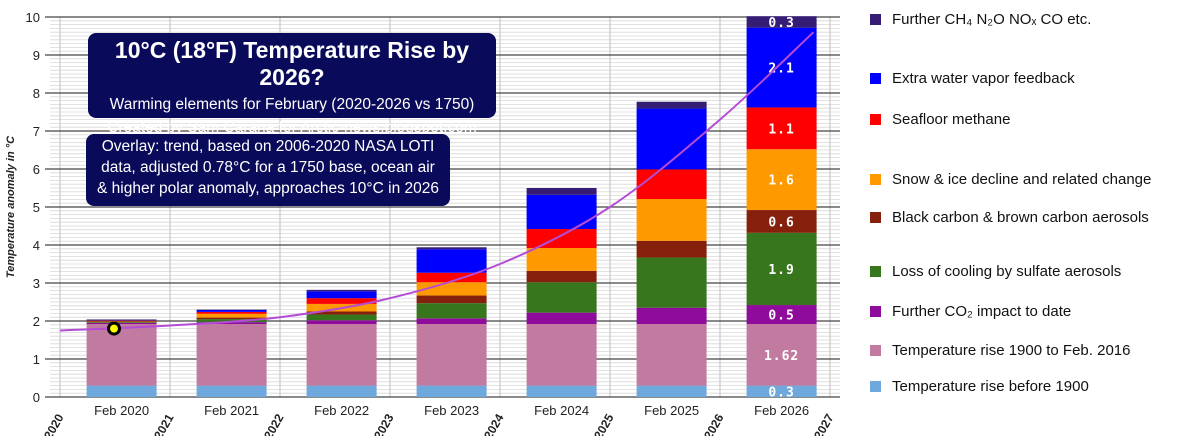  What do you see at coordinates (451, 410) in the screenshot?
I see `category-label: Feb 2023` at bounding box center [451, 410].